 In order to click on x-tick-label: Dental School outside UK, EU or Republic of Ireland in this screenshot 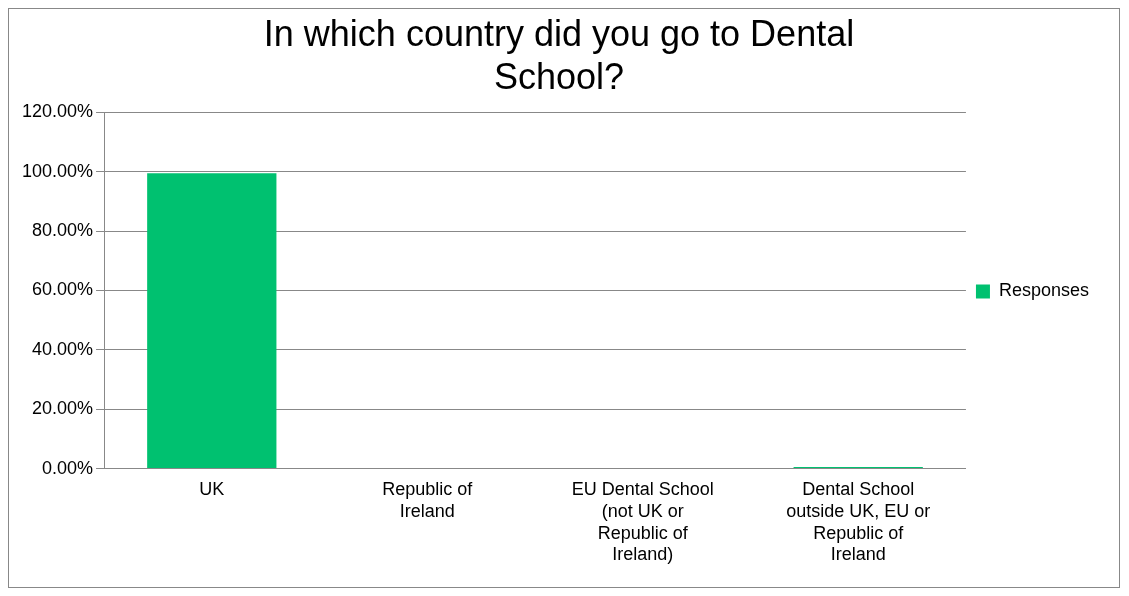, I will do `click(858, 522)`.